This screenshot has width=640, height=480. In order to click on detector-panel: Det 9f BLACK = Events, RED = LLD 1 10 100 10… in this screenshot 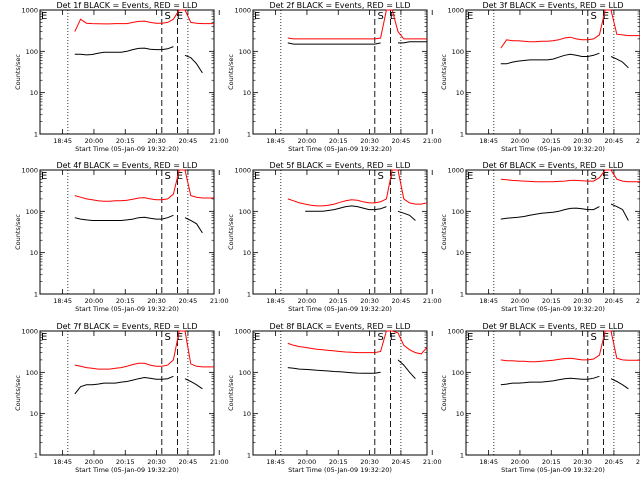, I will do `click(540, 398)`.